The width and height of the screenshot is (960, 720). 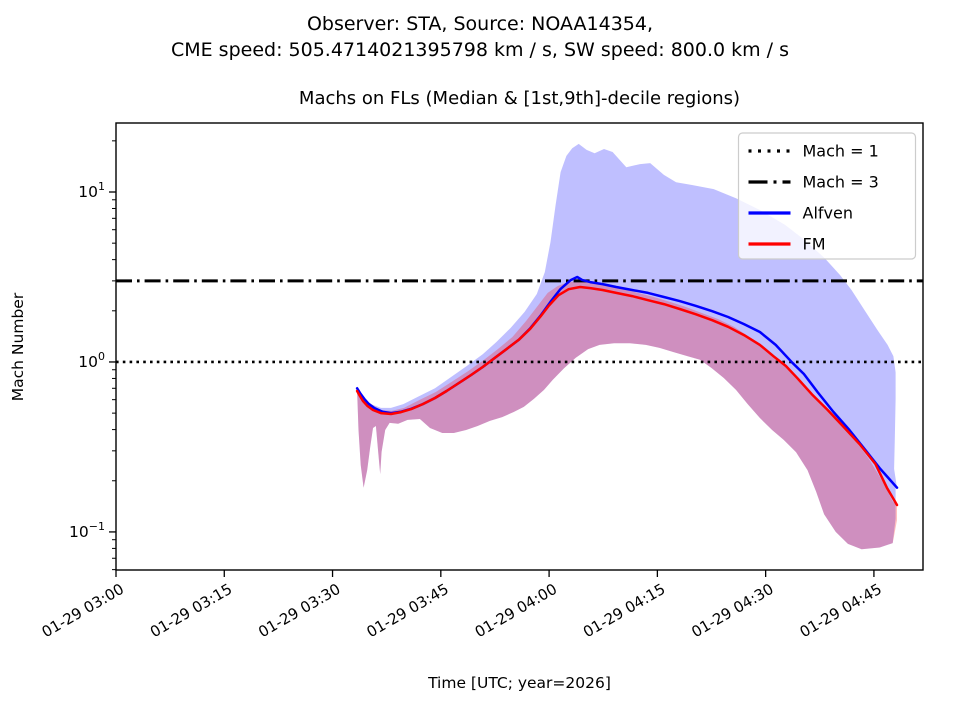 I want to click on y-tick-label: 10⁰, so click(x=91, y=360).